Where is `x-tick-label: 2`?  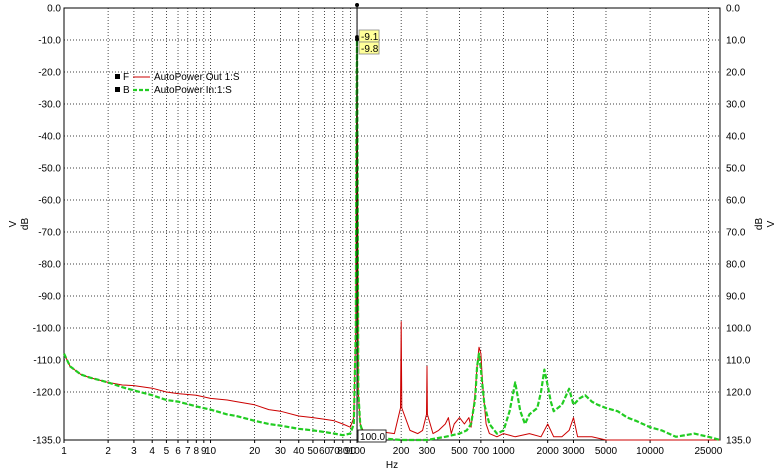 x-tick-label: 2 is located at coordinates (108, 451).